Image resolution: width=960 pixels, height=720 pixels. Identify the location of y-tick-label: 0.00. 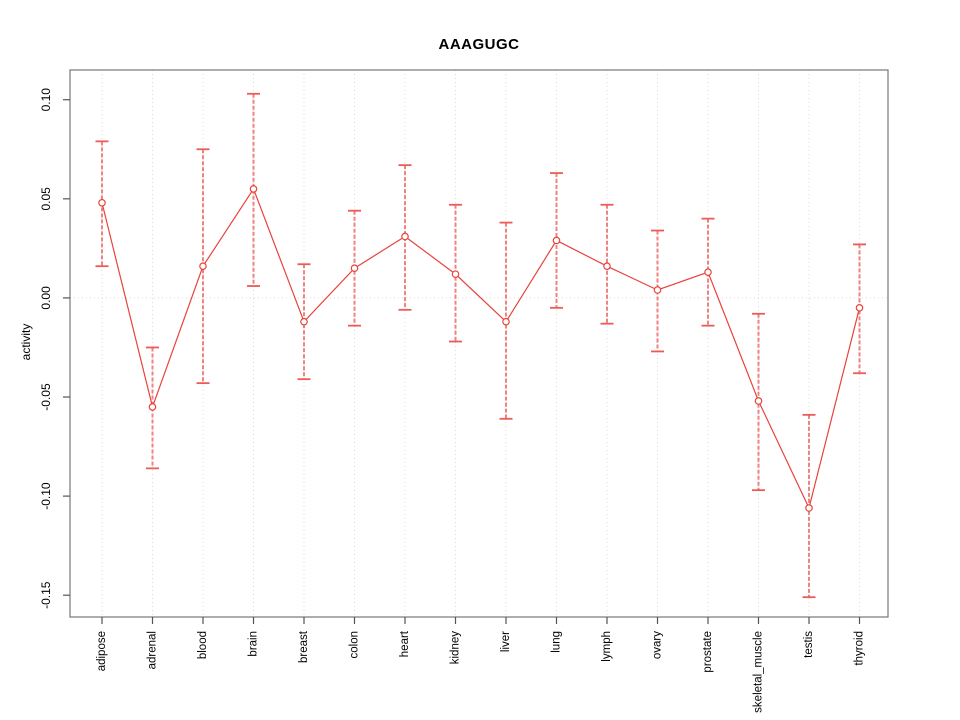
(46, 298).